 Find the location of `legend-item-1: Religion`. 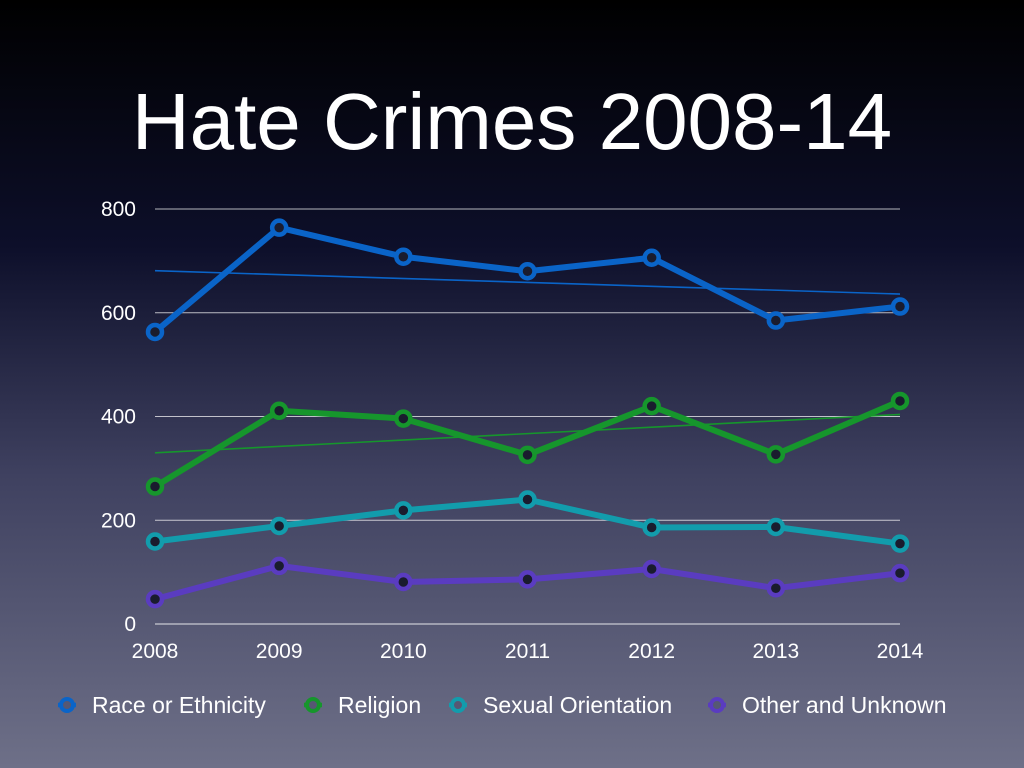

legend-item-1: Religion is located at coordinates (362, 705).